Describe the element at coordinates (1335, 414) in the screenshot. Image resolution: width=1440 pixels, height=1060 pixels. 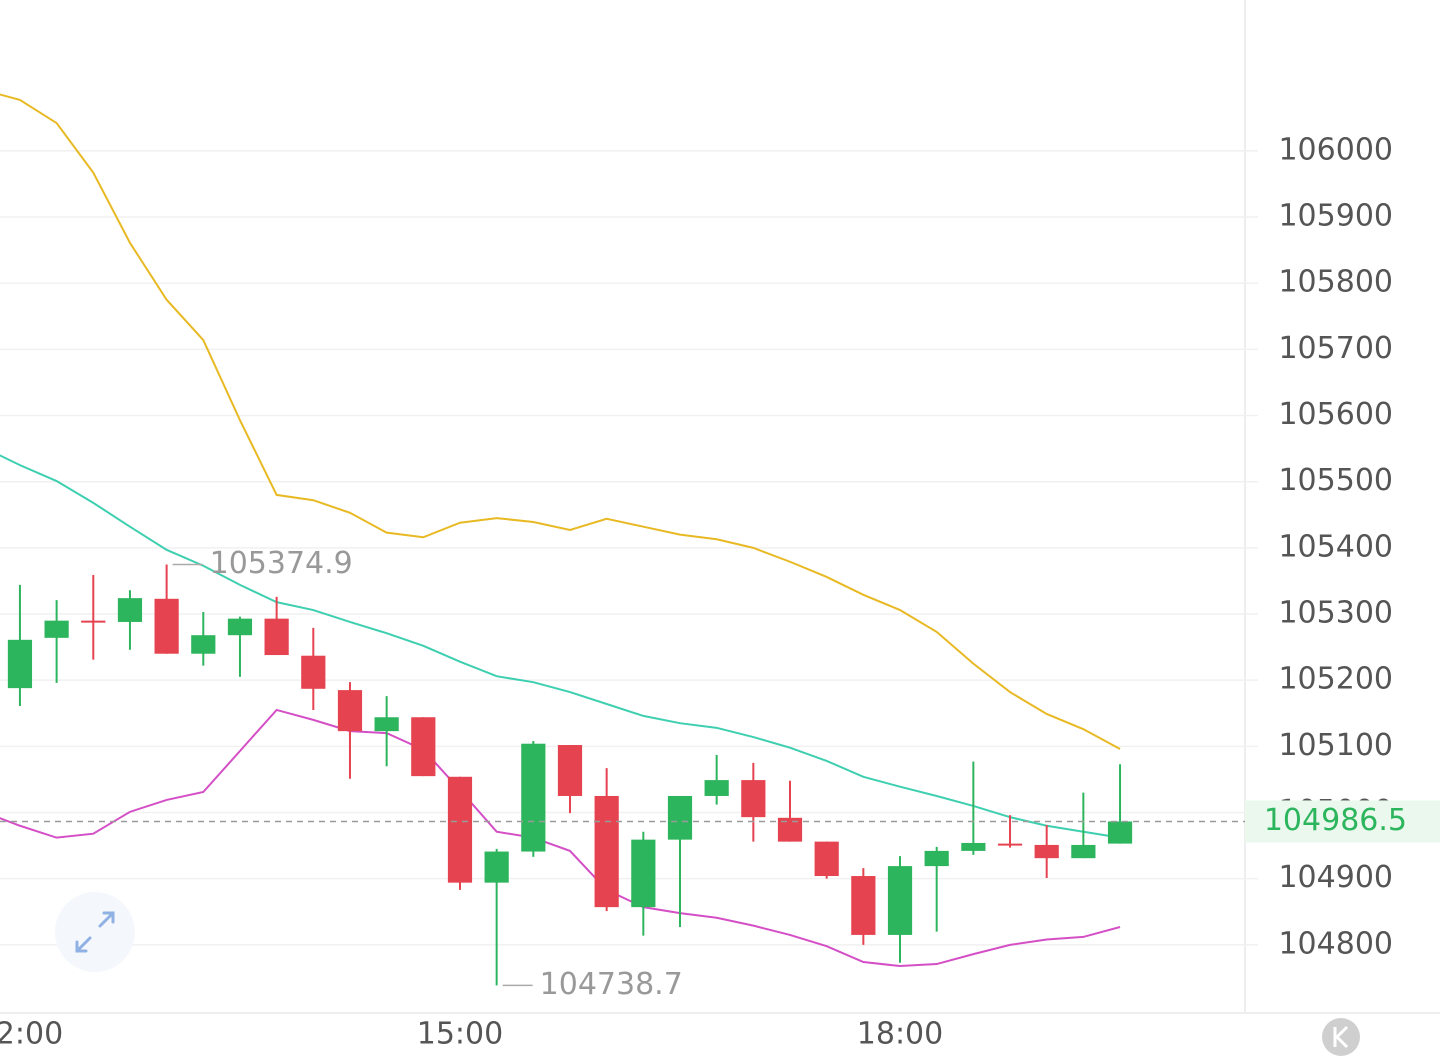
I see `y-tick-label: 105600` at that location.